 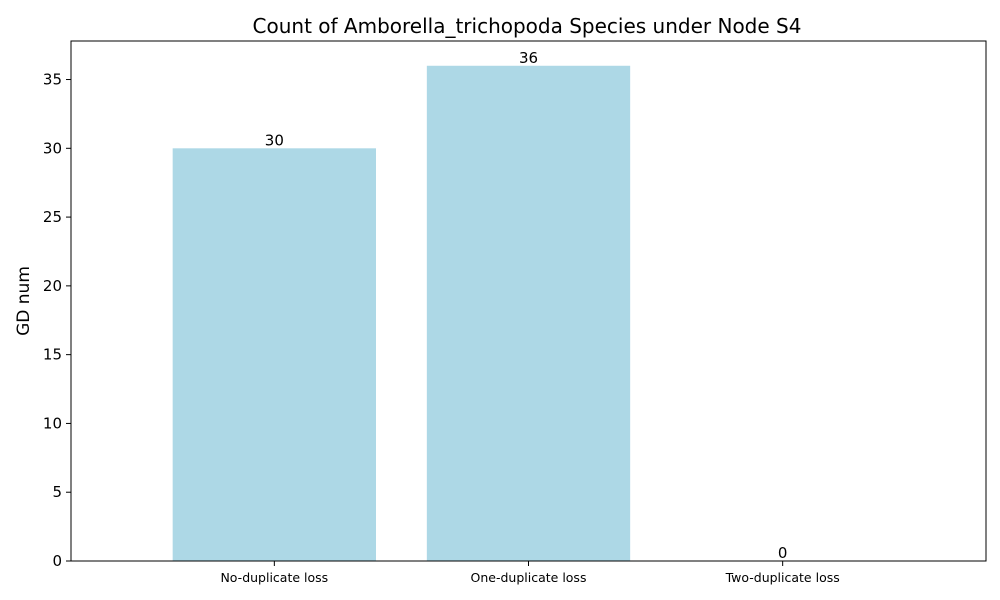 What do you see at coordinates (57, 492) in the screenshot?
I see `y-tick-label: 5` at bounding box center [57, 492].